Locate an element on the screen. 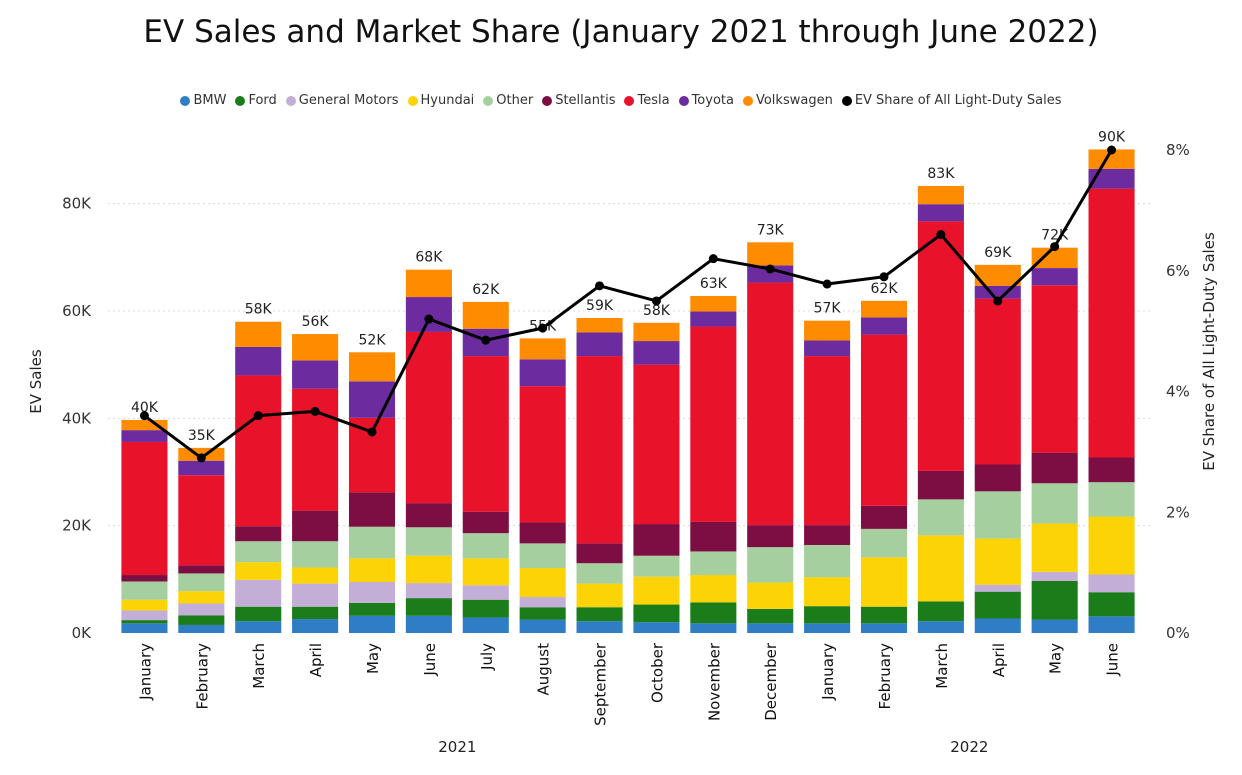  y2-tick-label: 0% is located at coordinates (1178, 633).